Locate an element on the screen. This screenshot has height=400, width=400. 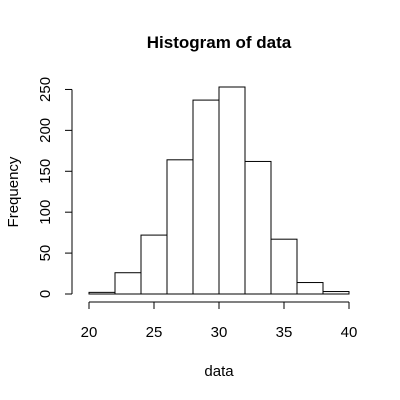
x-tick-label: 25 is located at coordinates (154, 332).